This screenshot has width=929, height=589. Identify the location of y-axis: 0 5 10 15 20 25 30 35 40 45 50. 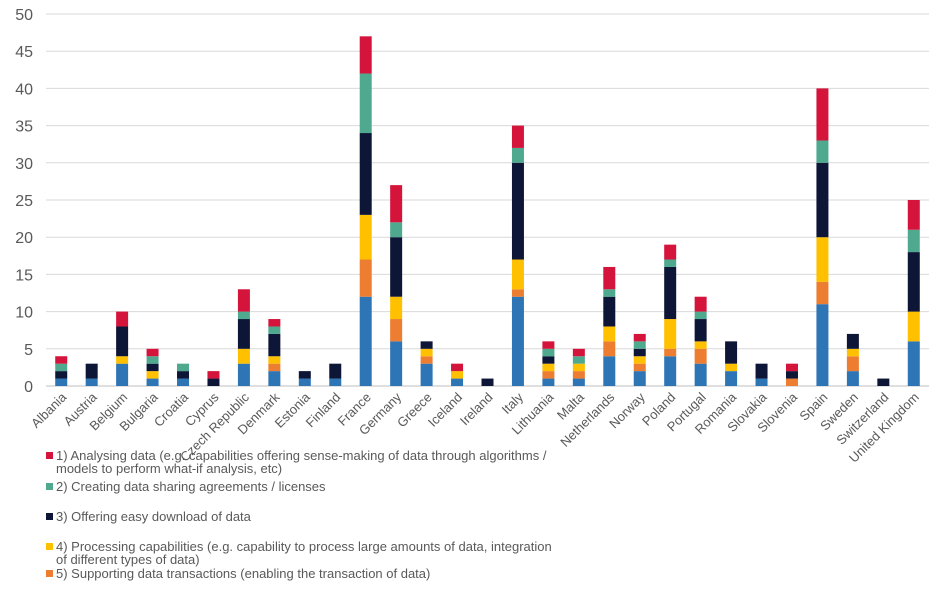
(24, 201).